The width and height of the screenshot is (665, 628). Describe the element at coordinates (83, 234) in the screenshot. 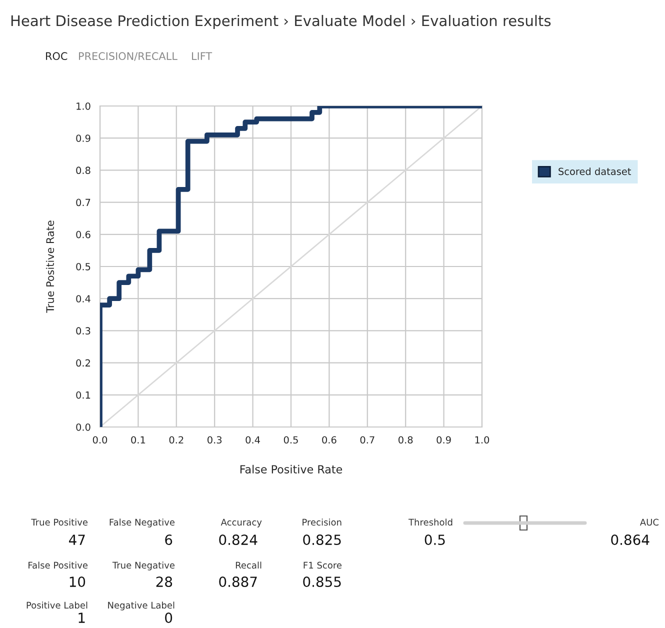

I see `y-tick-label: 0.6` at that location.